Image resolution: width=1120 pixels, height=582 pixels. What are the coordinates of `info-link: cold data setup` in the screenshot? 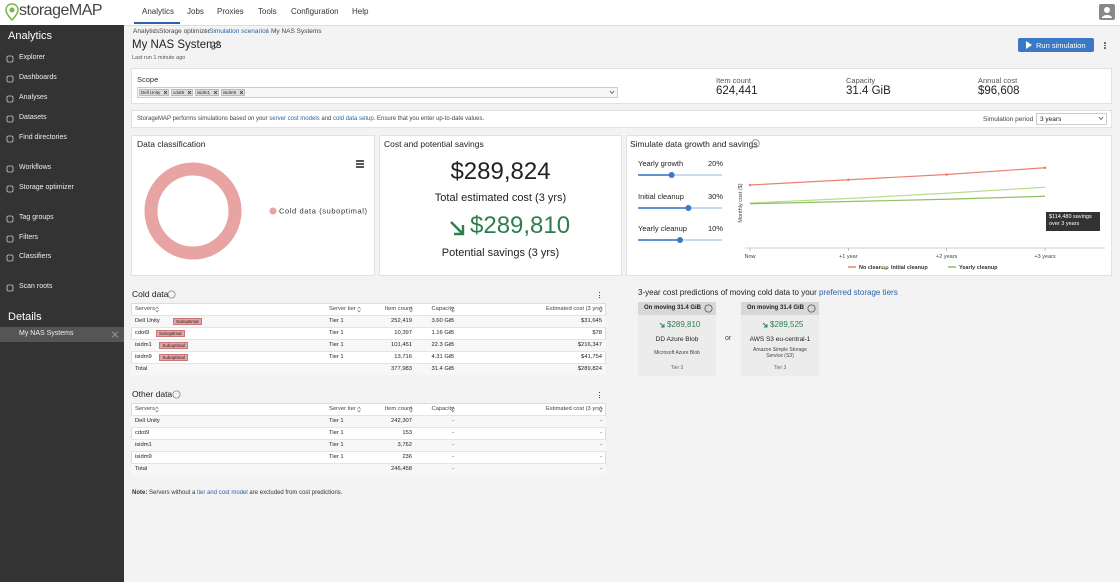 It's located at (353, 119).